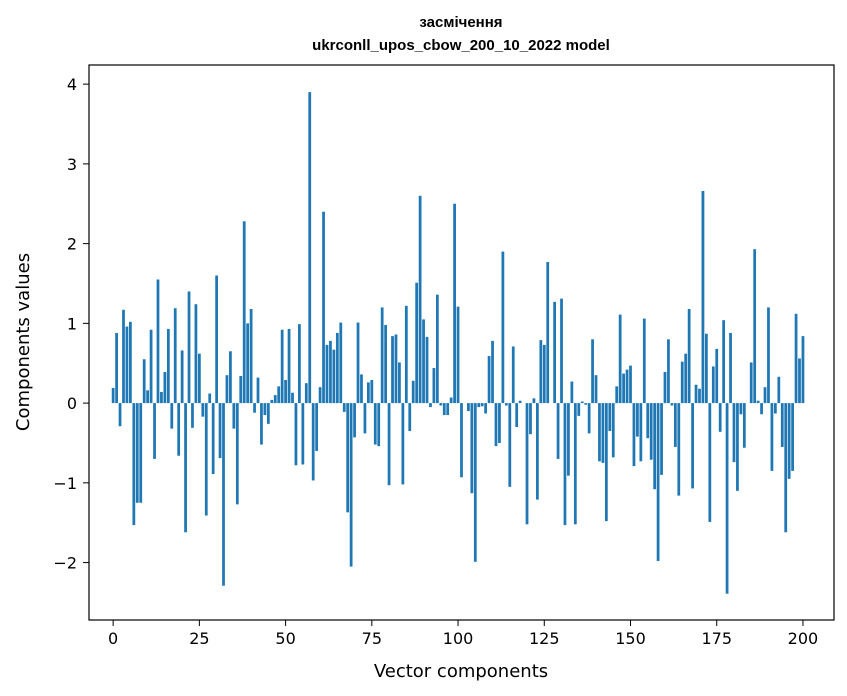 Image resolution: width=847 pixels, height=696 pixels. I want to click on y-axis-label: Components values, so click(23, 342).